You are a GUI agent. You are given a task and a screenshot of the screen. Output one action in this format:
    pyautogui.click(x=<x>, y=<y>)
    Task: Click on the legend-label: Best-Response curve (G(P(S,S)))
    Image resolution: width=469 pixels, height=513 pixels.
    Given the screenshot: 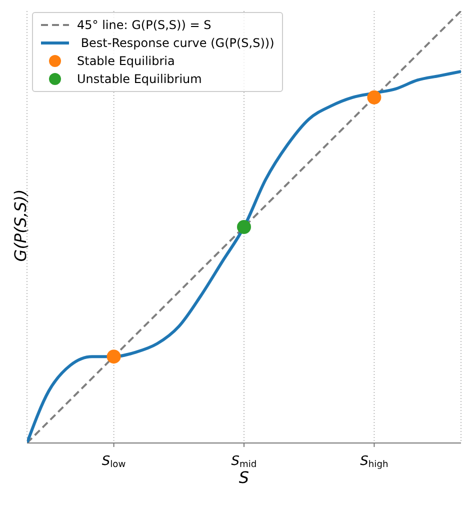 What is the action you would take?
    pyautogui.click(x=177, y=43)
    